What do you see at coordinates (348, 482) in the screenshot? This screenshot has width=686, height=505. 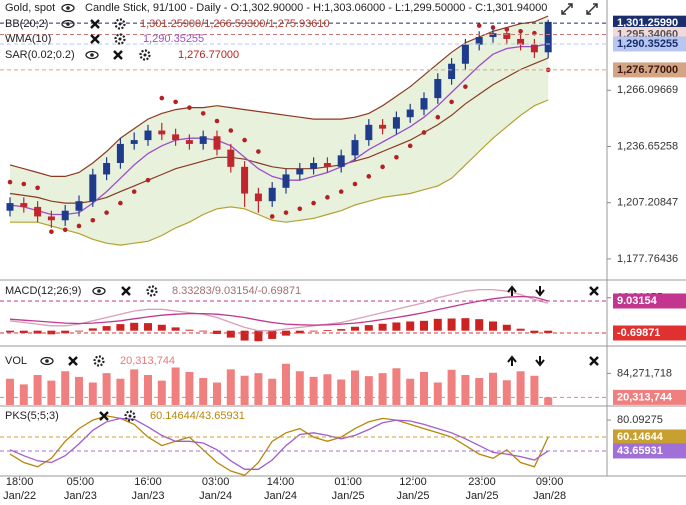 I see `x-tick-time: 01:00` at bounding box center [348, 482].